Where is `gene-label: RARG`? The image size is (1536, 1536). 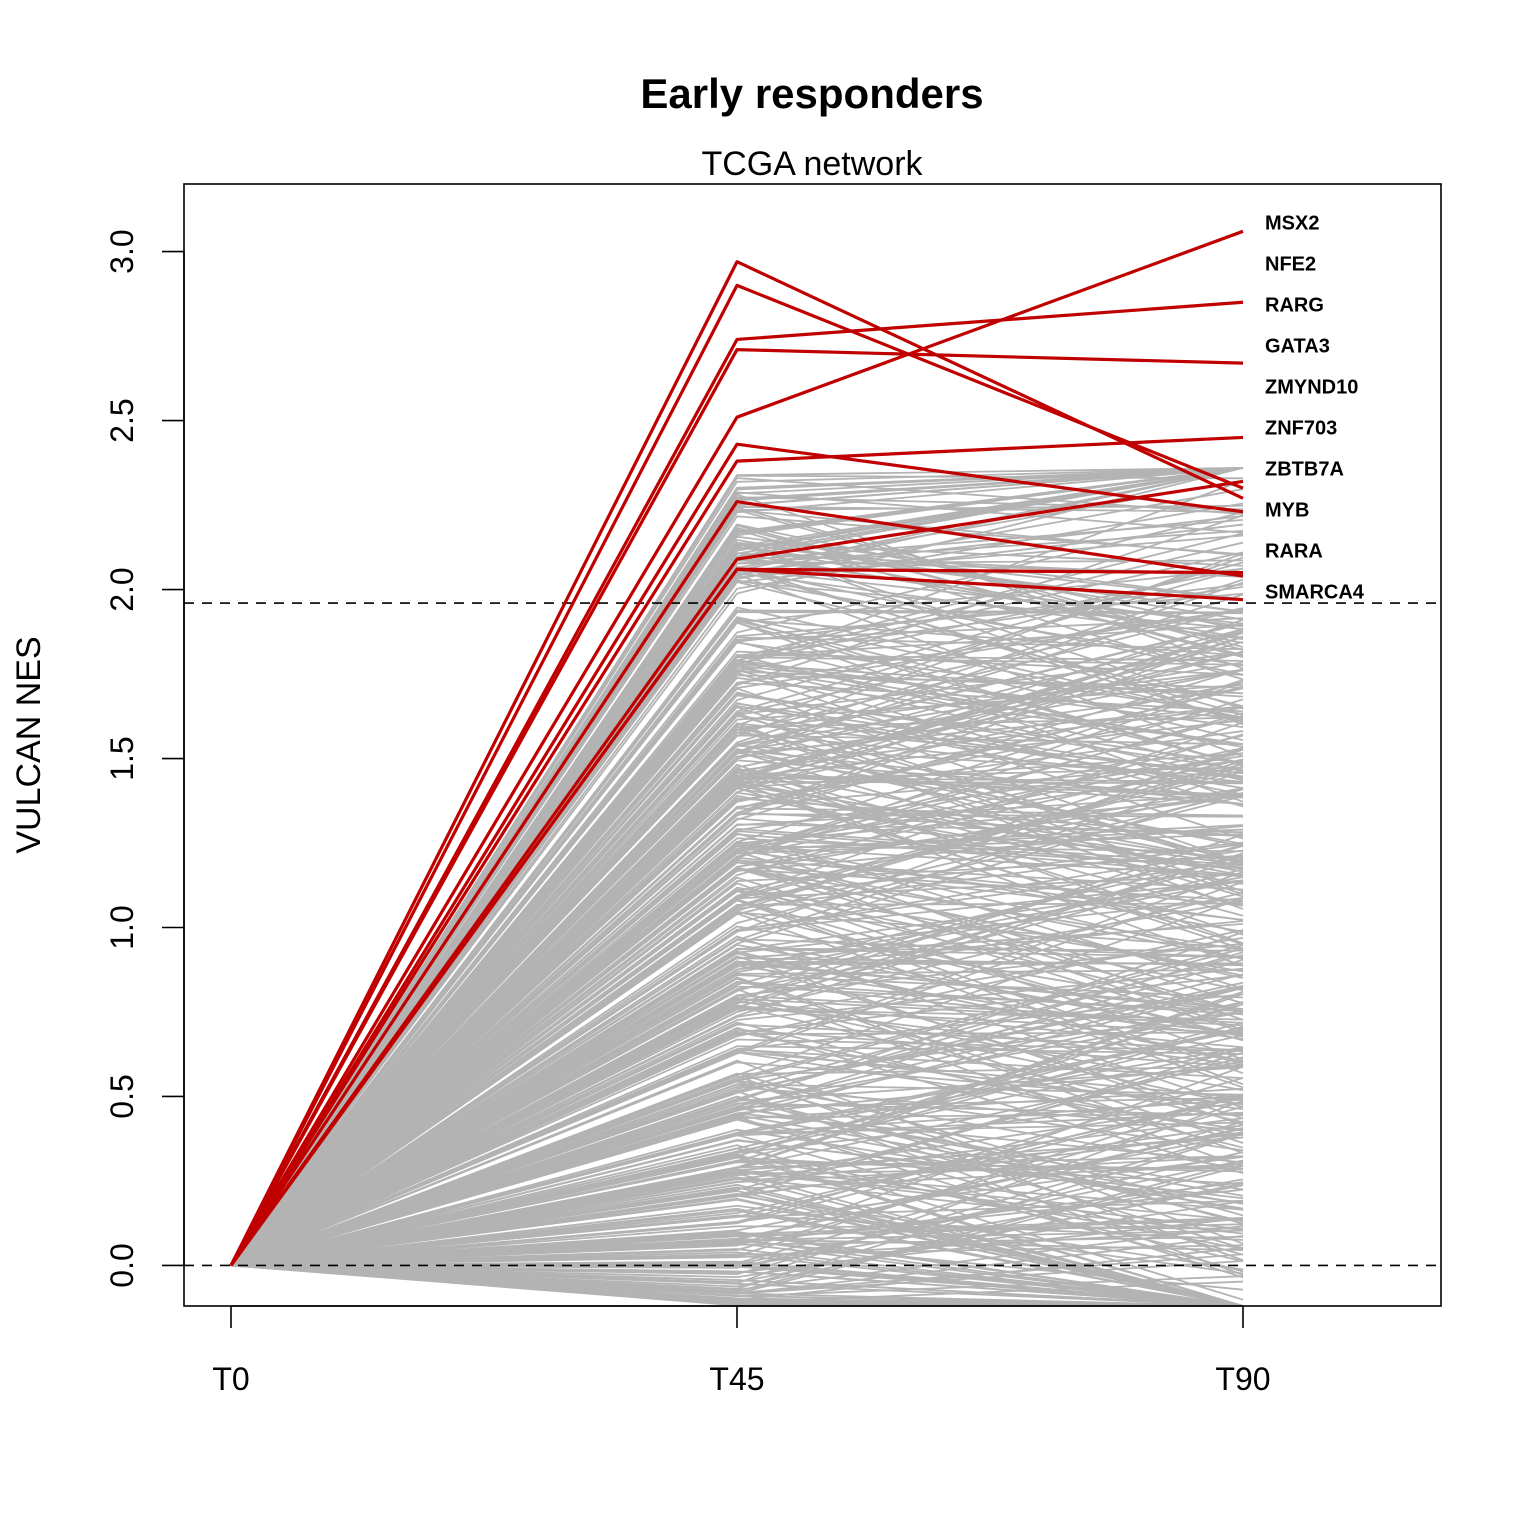 gene-label: RARG is located at coordinates (1294, 305).